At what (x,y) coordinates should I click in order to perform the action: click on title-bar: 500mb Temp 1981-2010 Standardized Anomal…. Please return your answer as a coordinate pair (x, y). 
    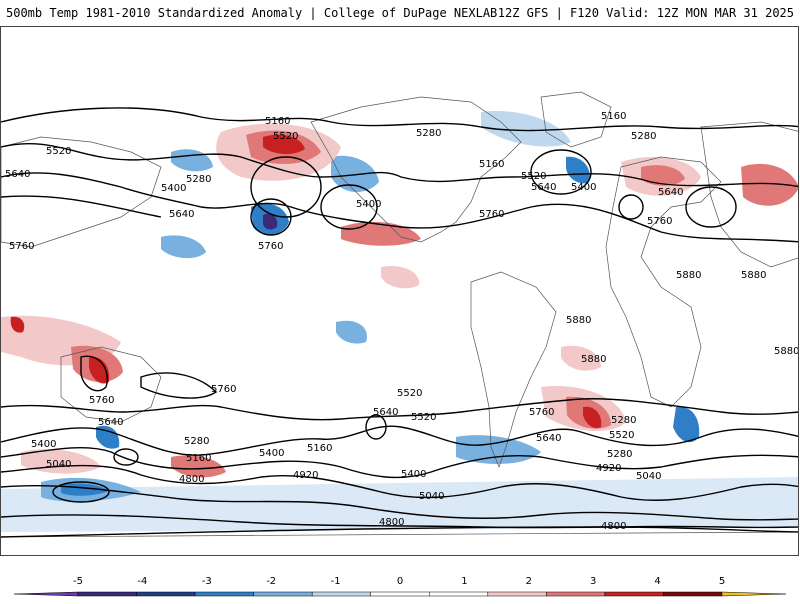
    Looking at the image, I should click on (400, 13).